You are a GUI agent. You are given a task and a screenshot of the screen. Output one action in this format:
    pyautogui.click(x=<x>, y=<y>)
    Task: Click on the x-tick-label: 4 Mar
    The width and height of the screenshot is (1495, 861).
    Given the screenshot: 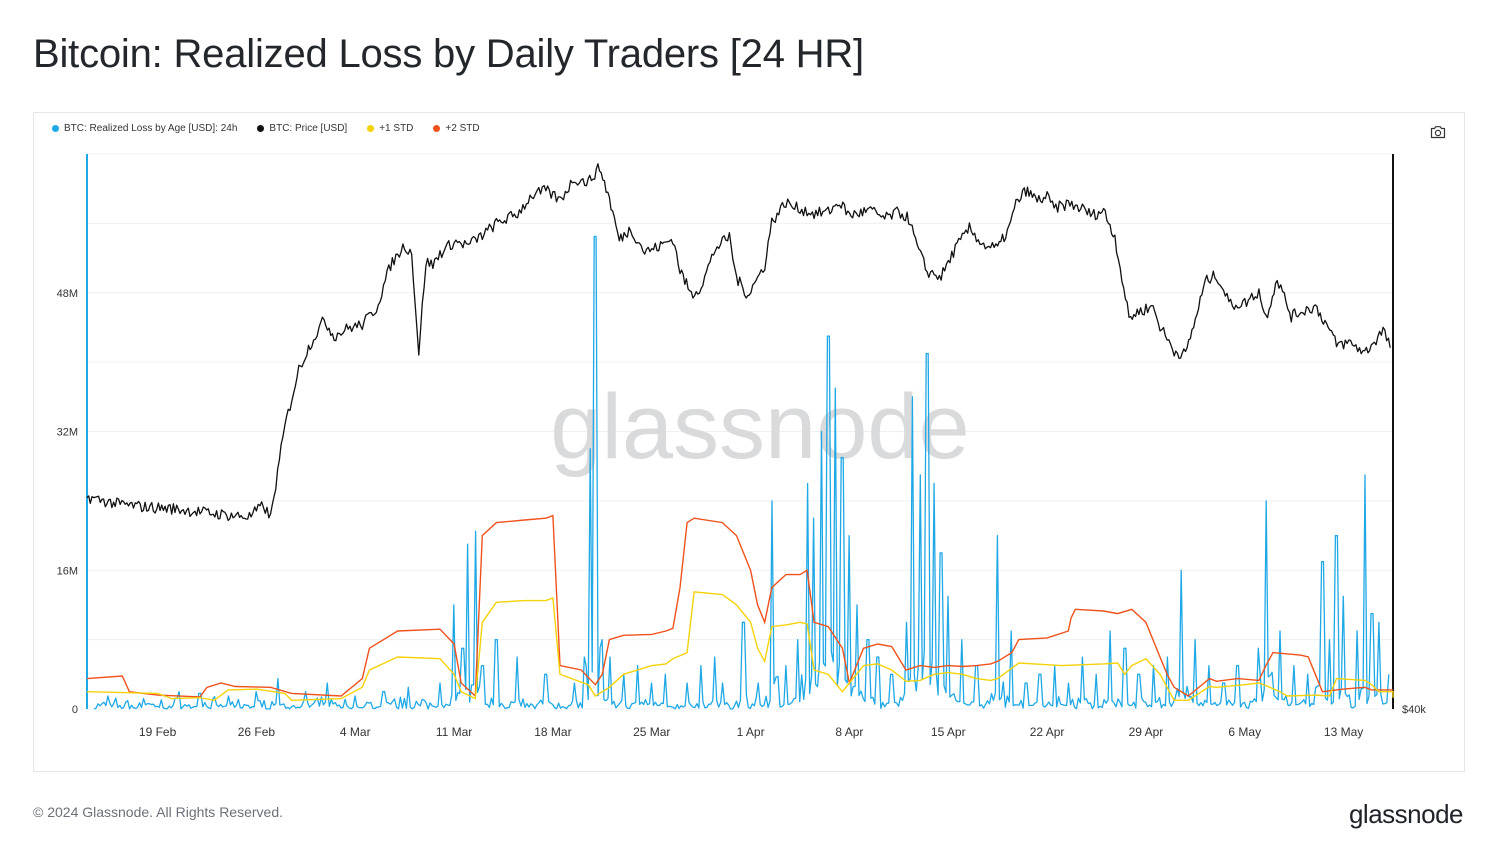 What is the action you would take?
    pyautogui.click(x=355, y=732)
    